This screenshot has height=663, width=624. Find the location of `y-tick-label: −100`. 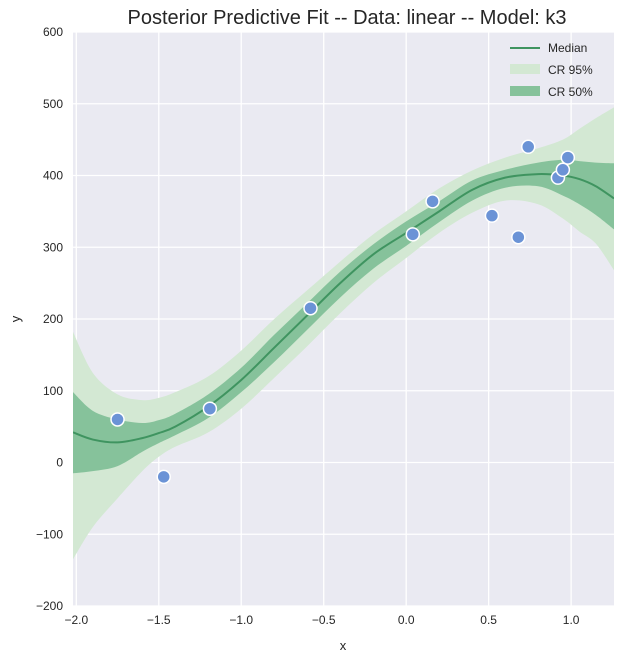

y-tick-label: −100 is located at coordinates (49, 534).